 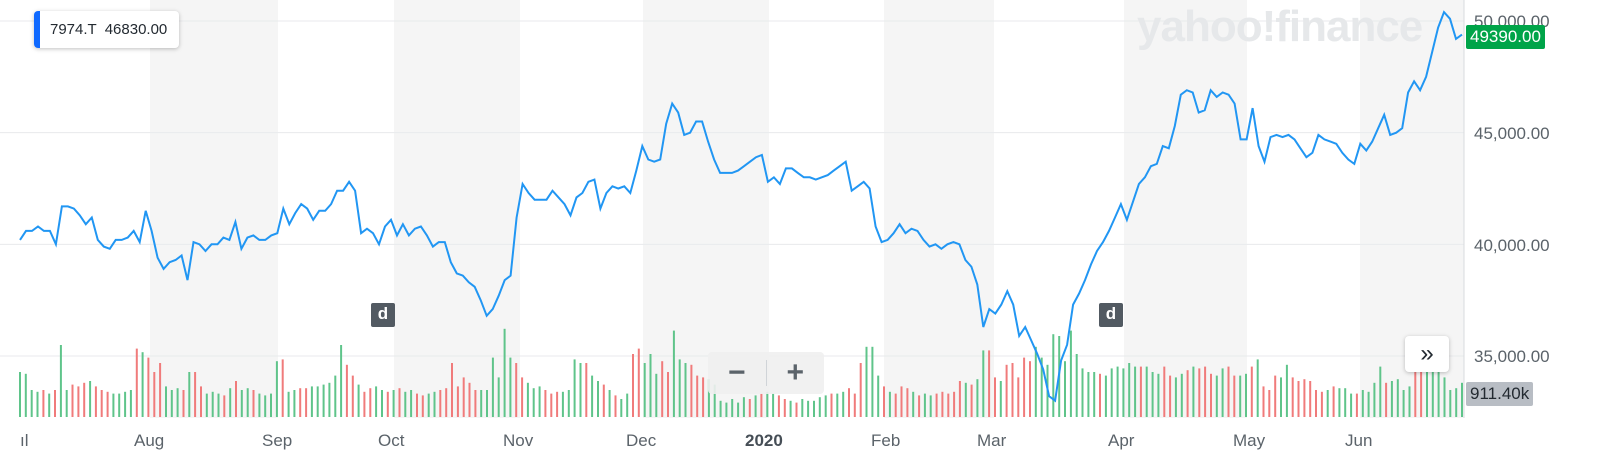 What do you see at coordinates (766, 373) in the screenshot?
I see `zoom-controls: − +` at bounding box center [766, 373].